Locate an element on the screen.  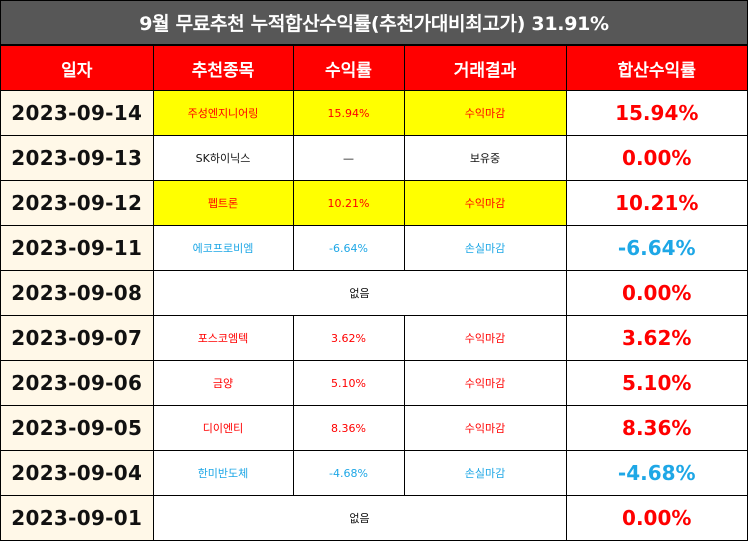
header-total: 합산수익률 is located at coordinates (656, 68).